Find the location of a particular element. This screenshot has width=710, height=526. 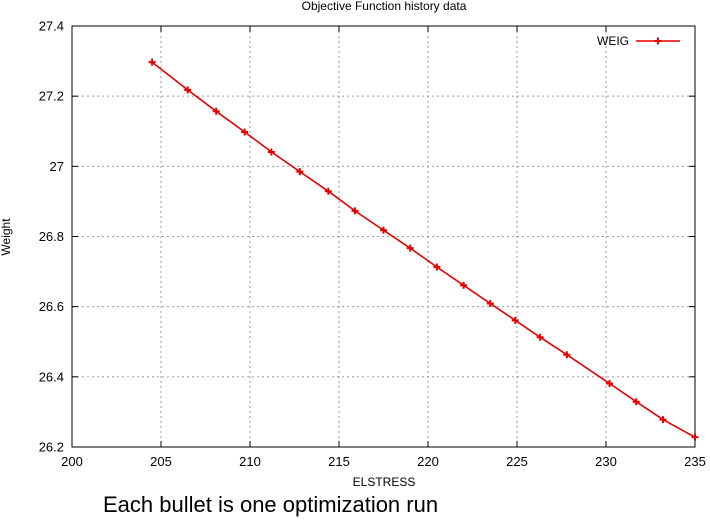

legend-label-weig: WEIG is located at coordinates (613, 41).